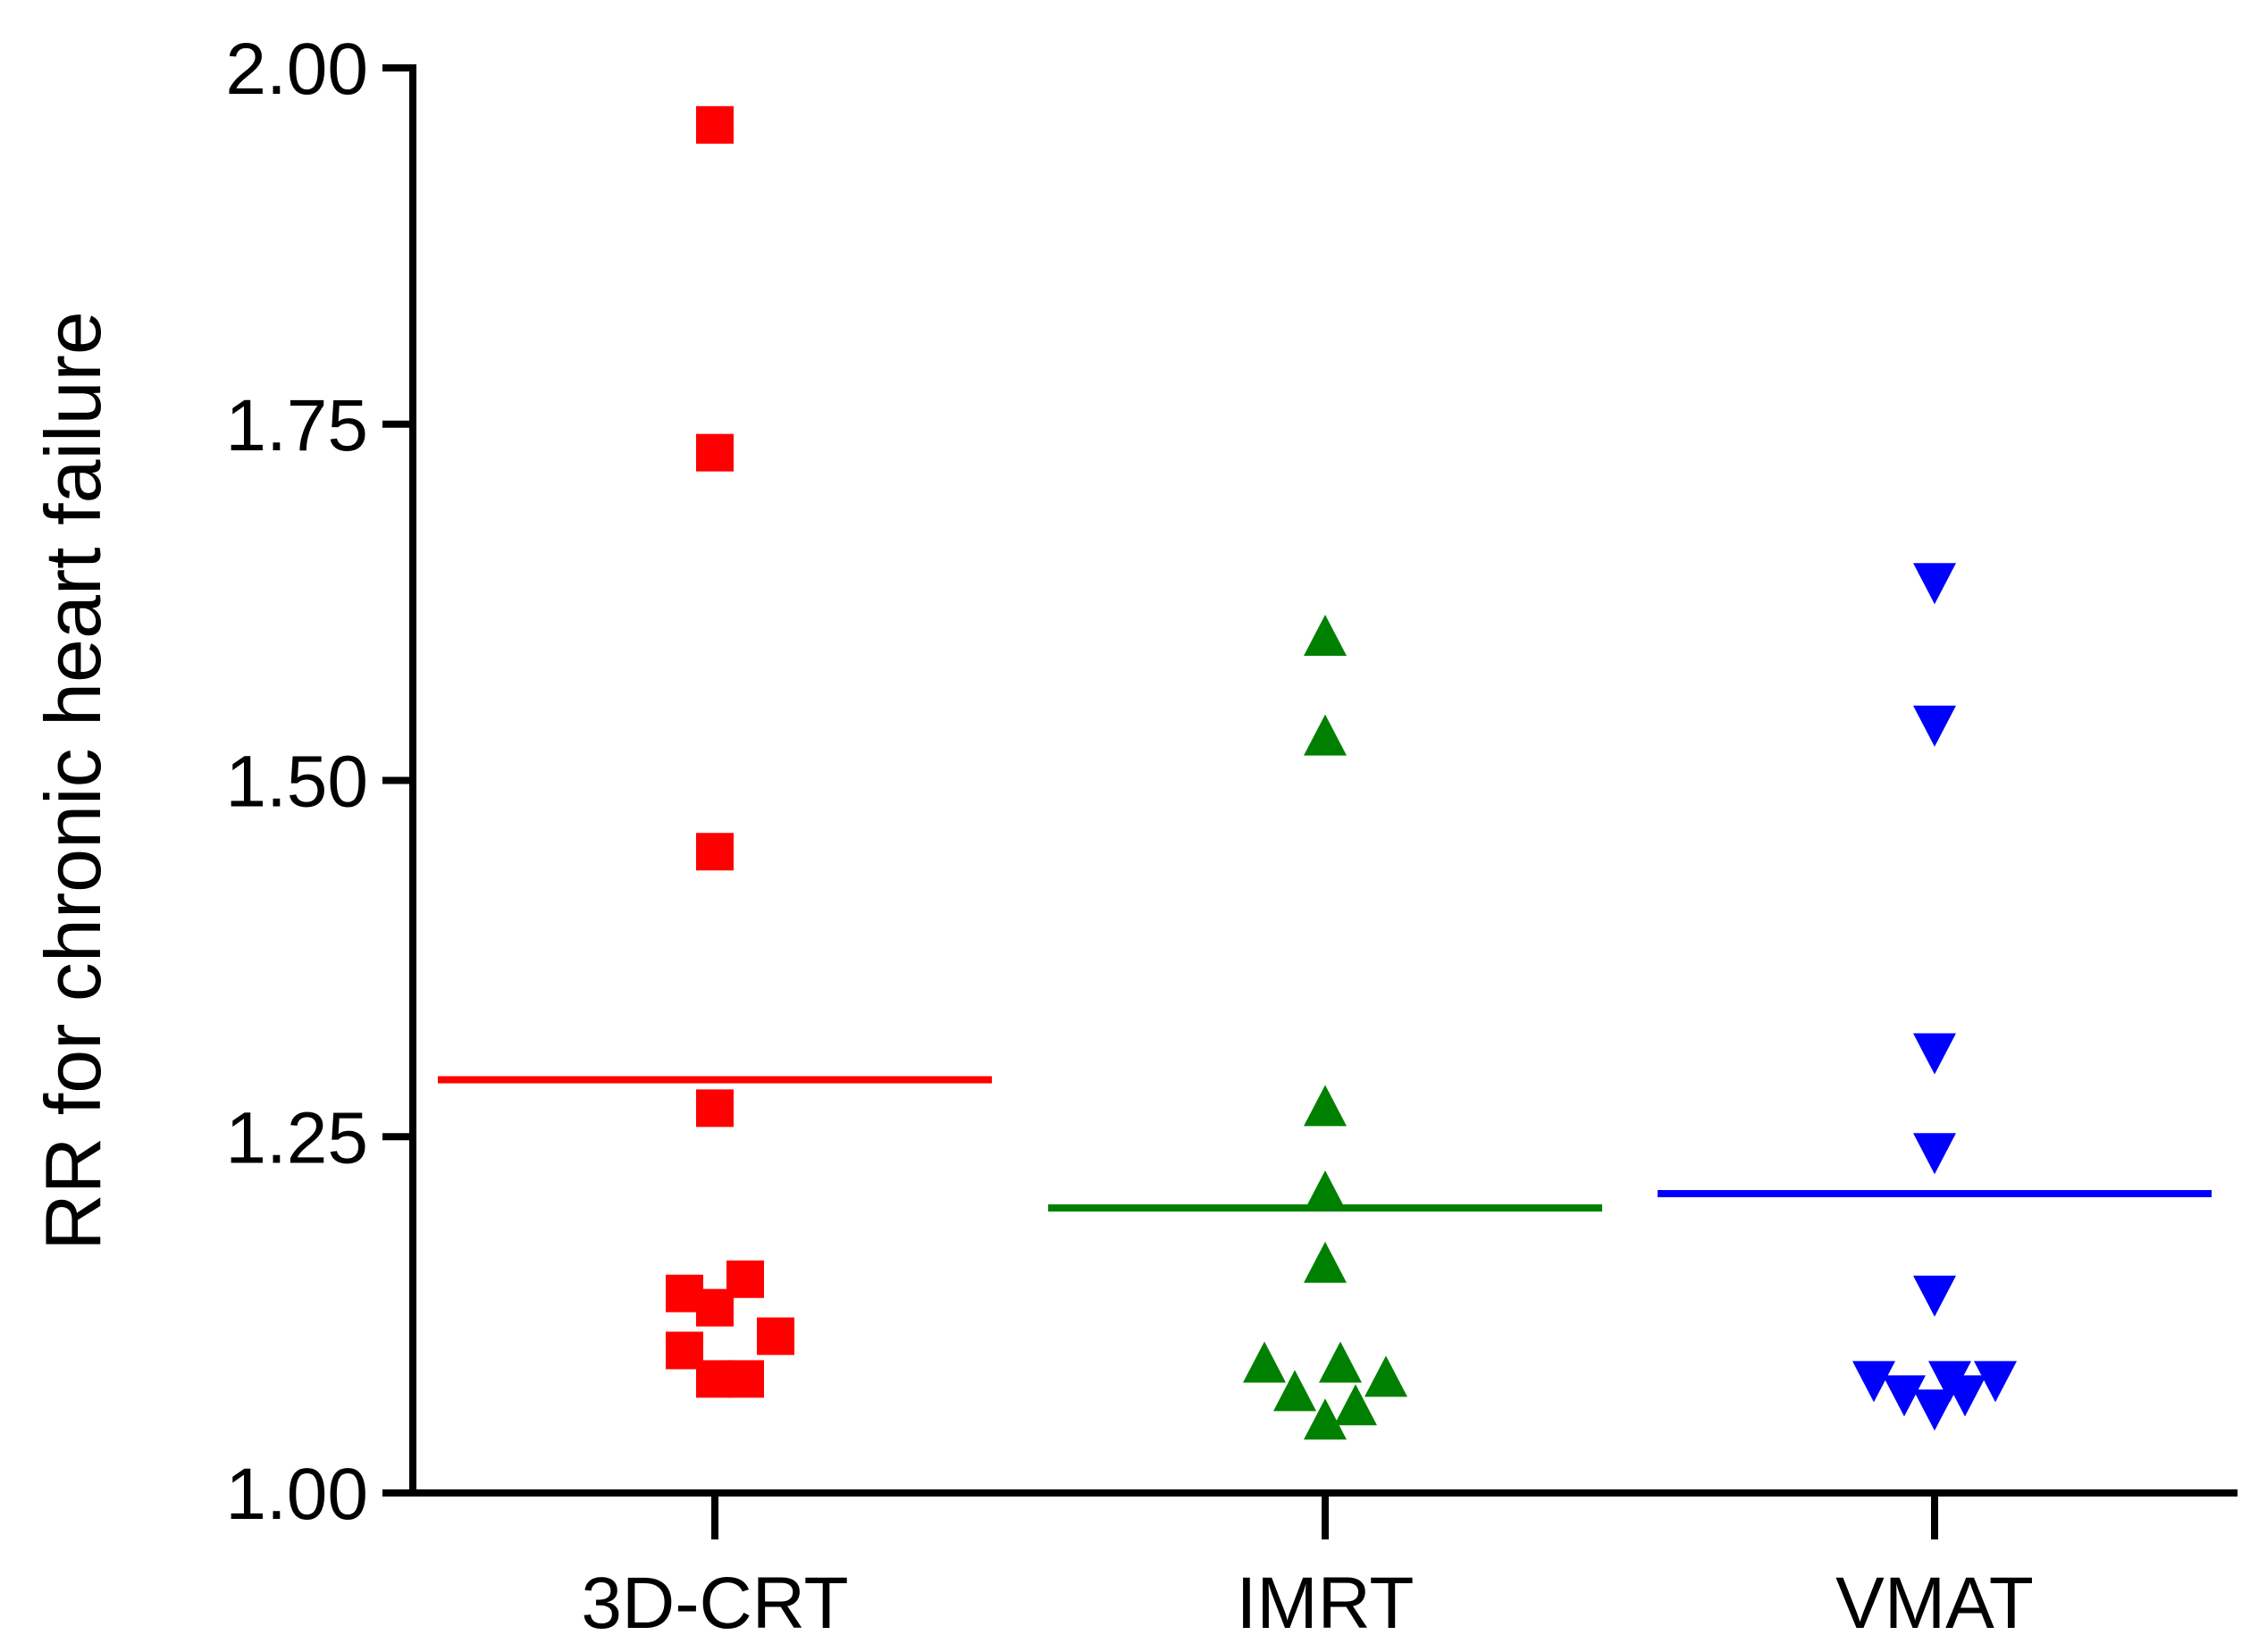 This screenshot has height=1652, width=2267. What do you see at coordinates (73, 781) in the screenshot?
I see `y-axis-title: RR for chronic heart failure` at bounding box center [73, 781].